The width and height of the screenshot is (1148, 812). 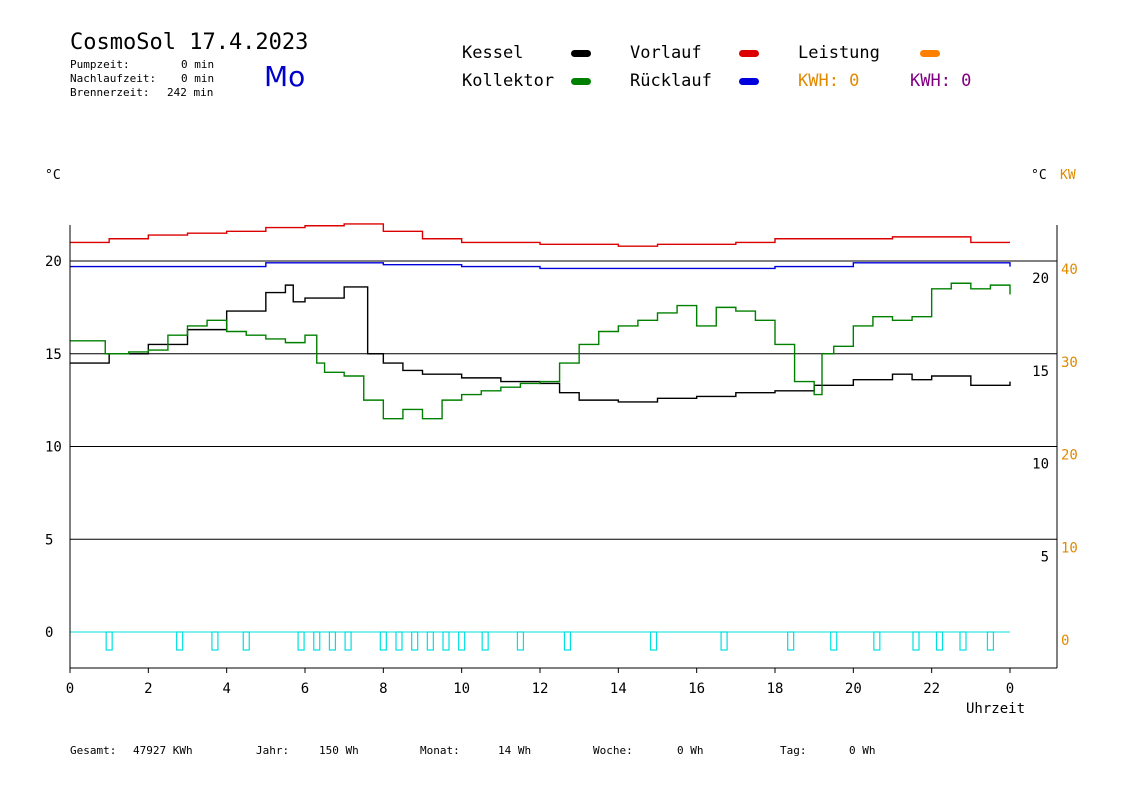 I want to click on footer-tag-label: Tag:, so click(x=793, y=750).